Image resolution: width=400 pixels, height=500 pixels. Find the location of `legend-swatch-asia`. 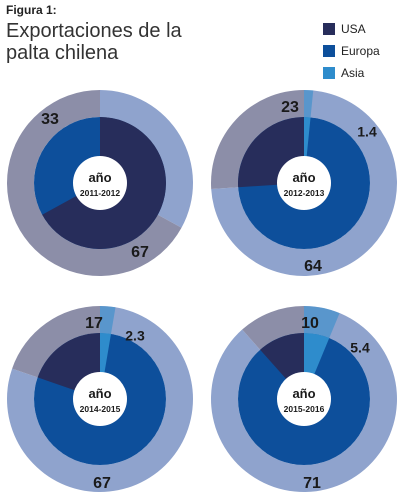

legend-swatch-asia is located at coordinates (329, 73).